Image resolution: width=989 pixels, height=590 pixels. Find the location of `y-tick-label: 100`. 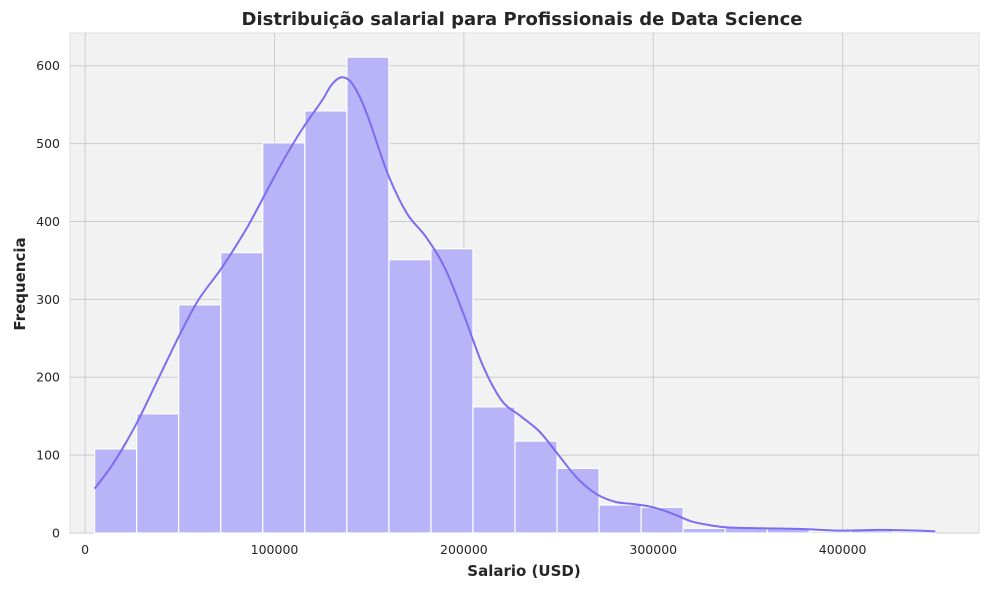

y-tick-label: 100 is located at coordinates (48, 455).